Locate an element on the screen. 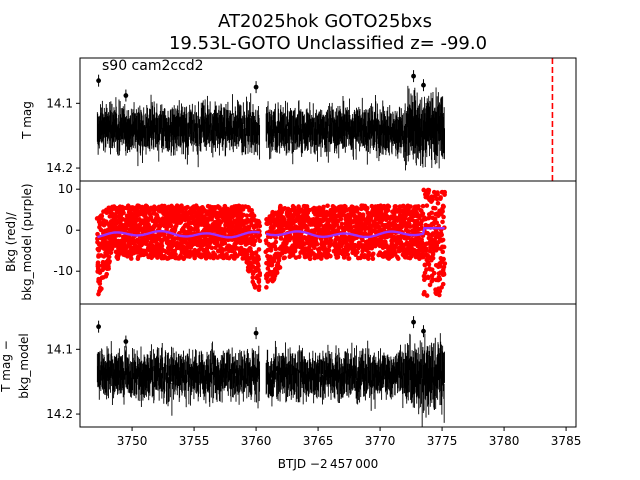 The width and height of the screenshot is (640, 480). figure-title-line2: 19.53L-GOTO Unclassified z= -99.0 is located at coordinates (328, 43).